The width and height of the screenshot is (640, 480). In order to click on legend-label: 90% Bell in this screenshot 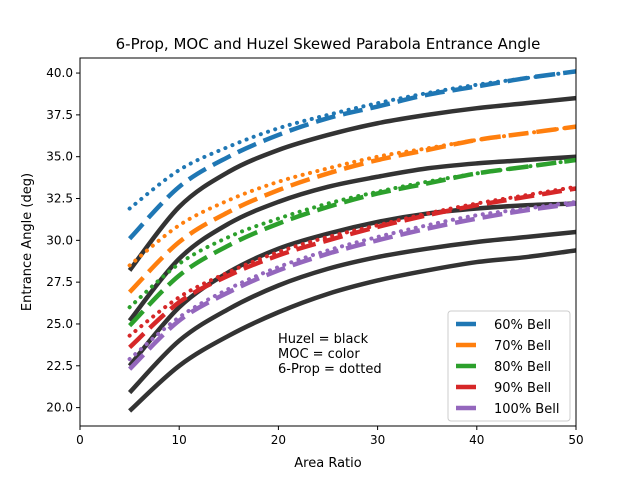, I will do `click(522, 388)`.